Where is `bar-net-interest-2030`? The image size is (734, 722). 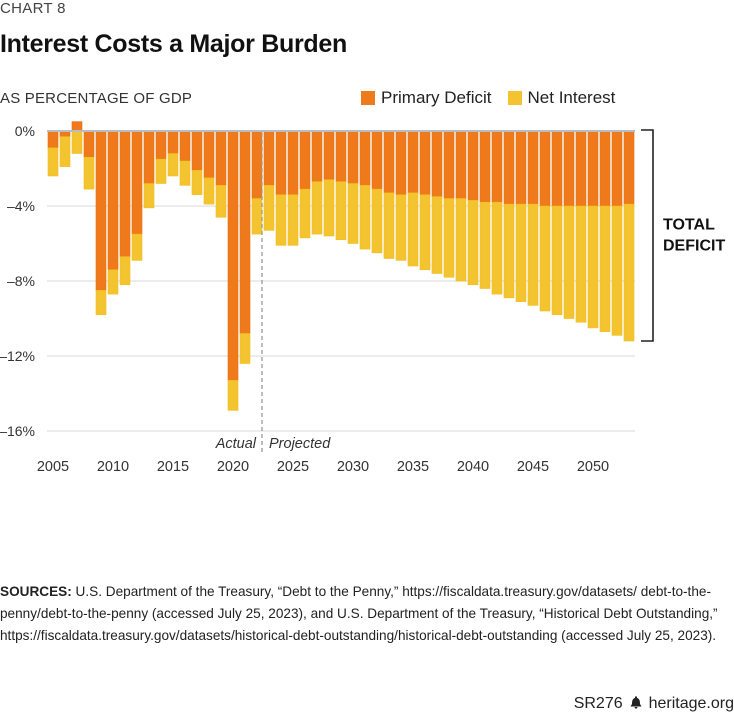 bar-net-interest-2030 is located at coordinates (353, 213).